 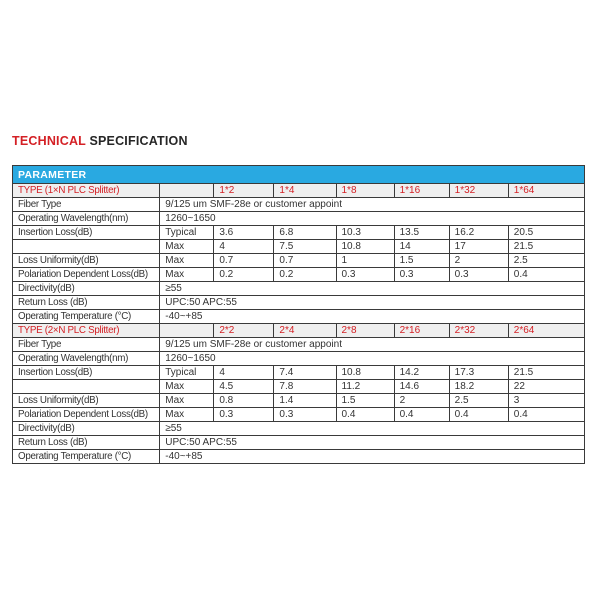 What do you see at coordinates (421, 232) in the screenshot?
I see `value-cell: 13.5` at bounding box center [421, 232].